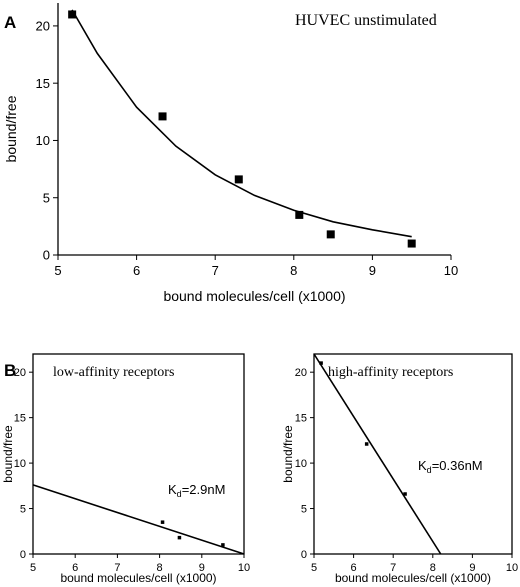 This screenshot has height=587, width=520. I want to click on chart-title: HUVEC unstimulated, so click(366, 20).